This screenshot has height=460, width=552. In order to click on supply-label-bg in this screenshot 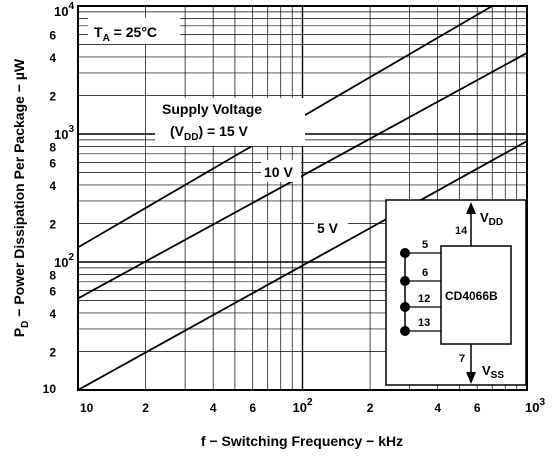, I will do `click(230, 122)`.